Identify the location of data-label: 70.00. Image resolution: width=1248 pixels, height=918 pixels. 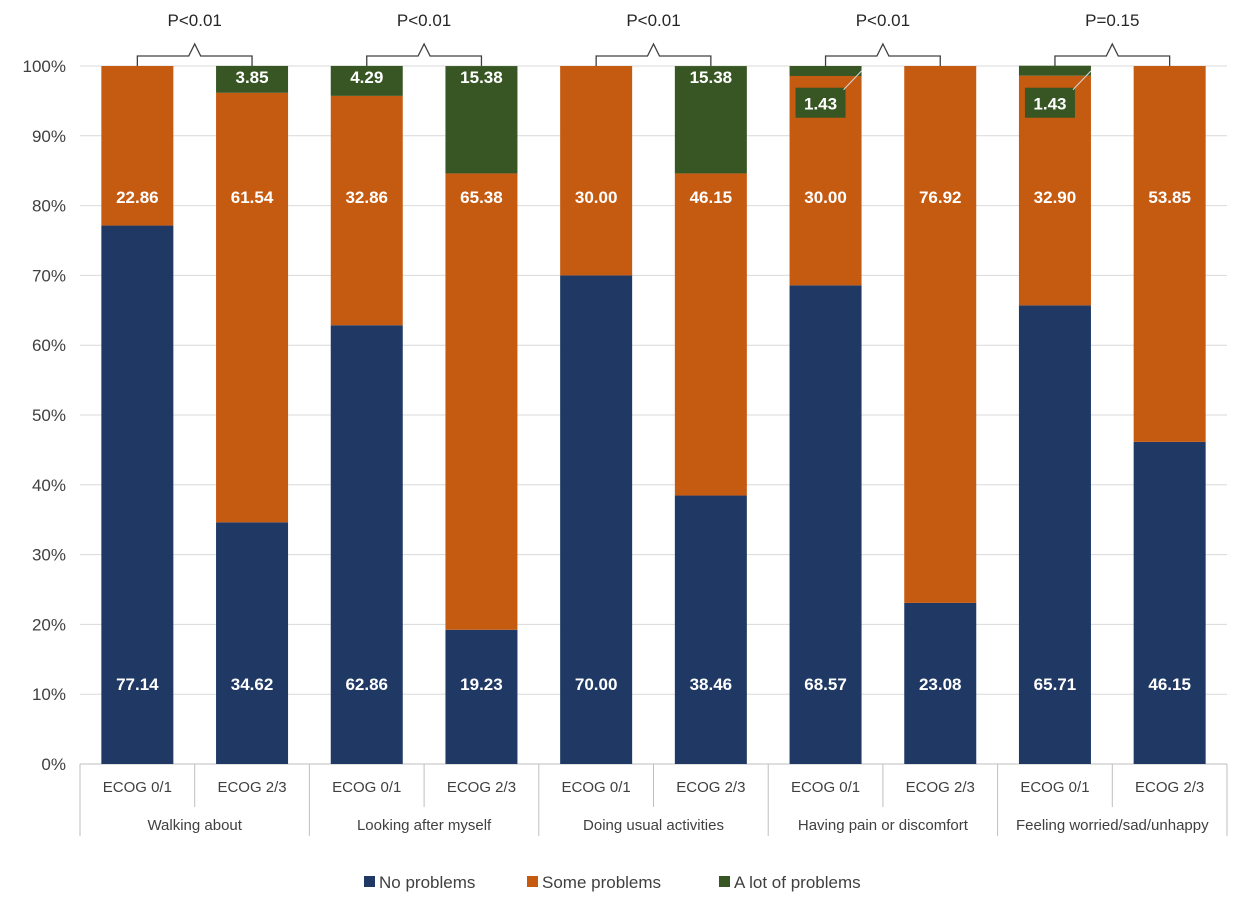
(596, 684).